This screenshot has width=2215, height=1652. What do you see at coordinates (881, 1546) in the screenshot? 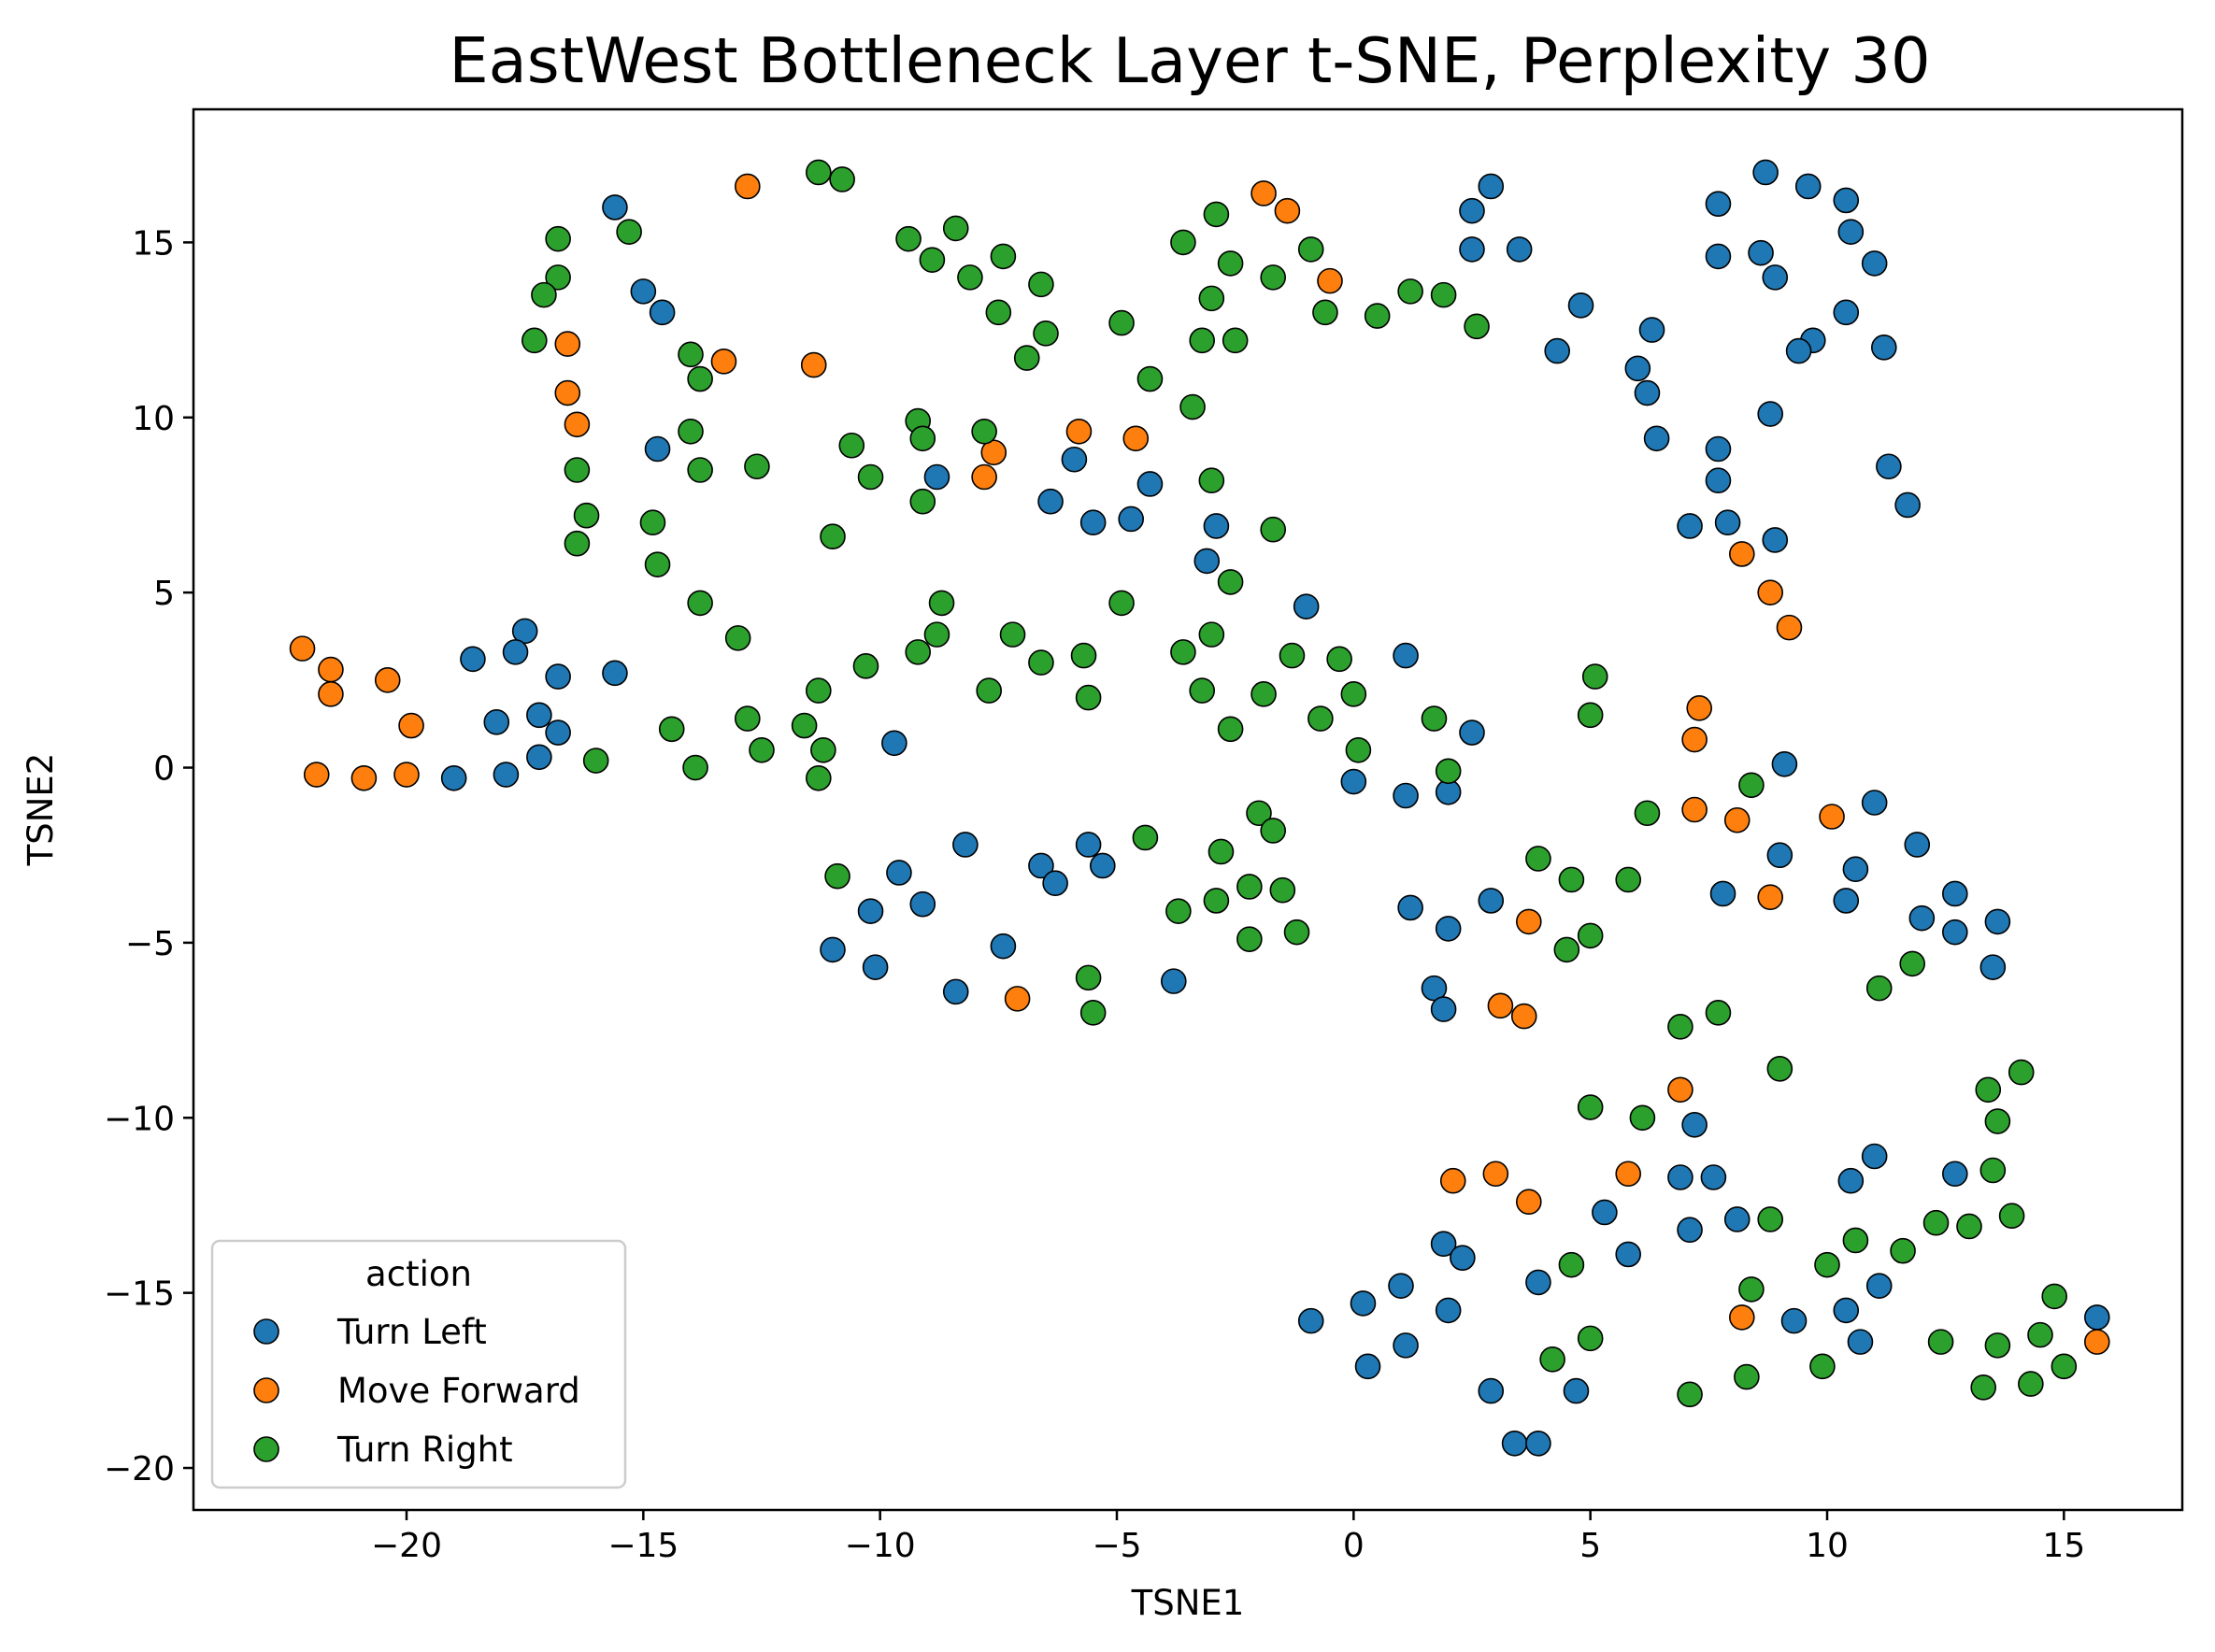
I see `x-tick-label: −10` at bounding box center [881, 1546].